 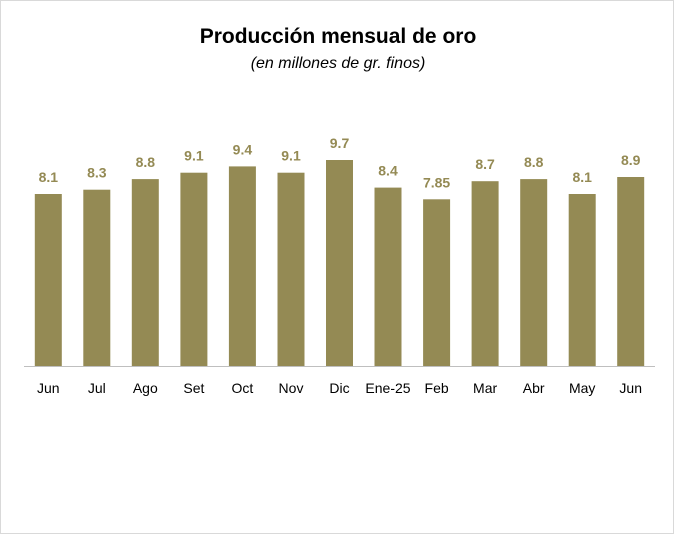 What do you see at coordinates (97, 388) in the screenshot?
I see `category-label-1: Jul` at bounding box center [97, 388].